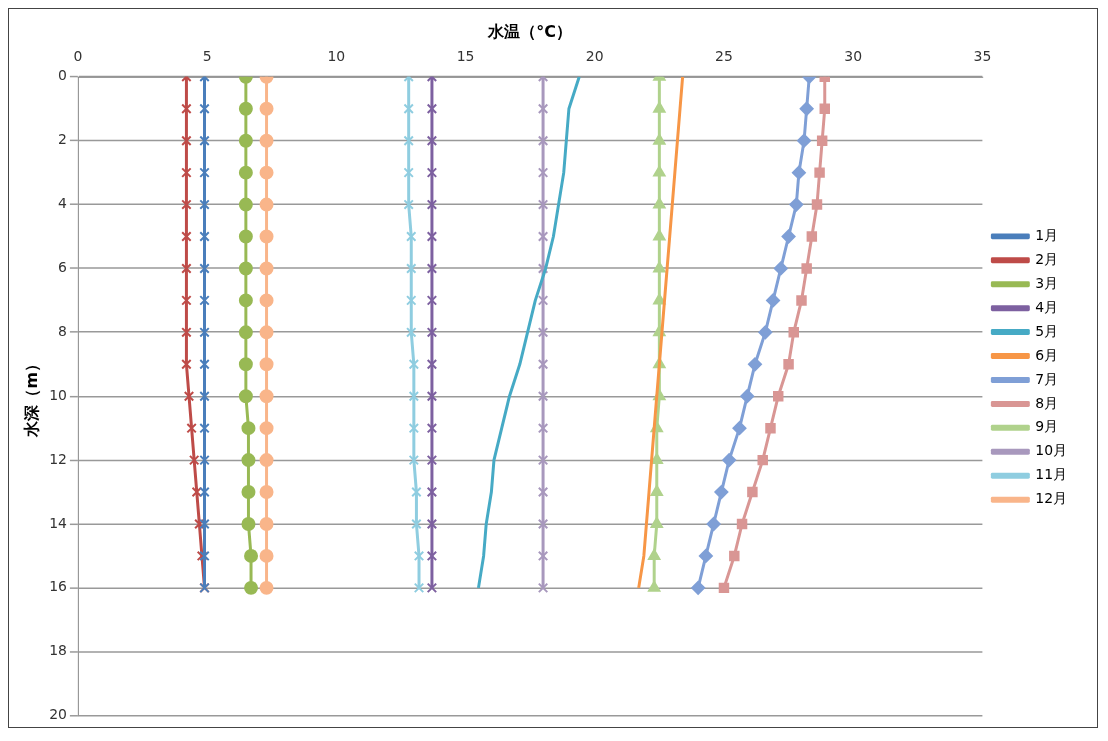 This screenshot has width=1108, height=741. I want to click on x-tick-label: 30, so click(853, 56).